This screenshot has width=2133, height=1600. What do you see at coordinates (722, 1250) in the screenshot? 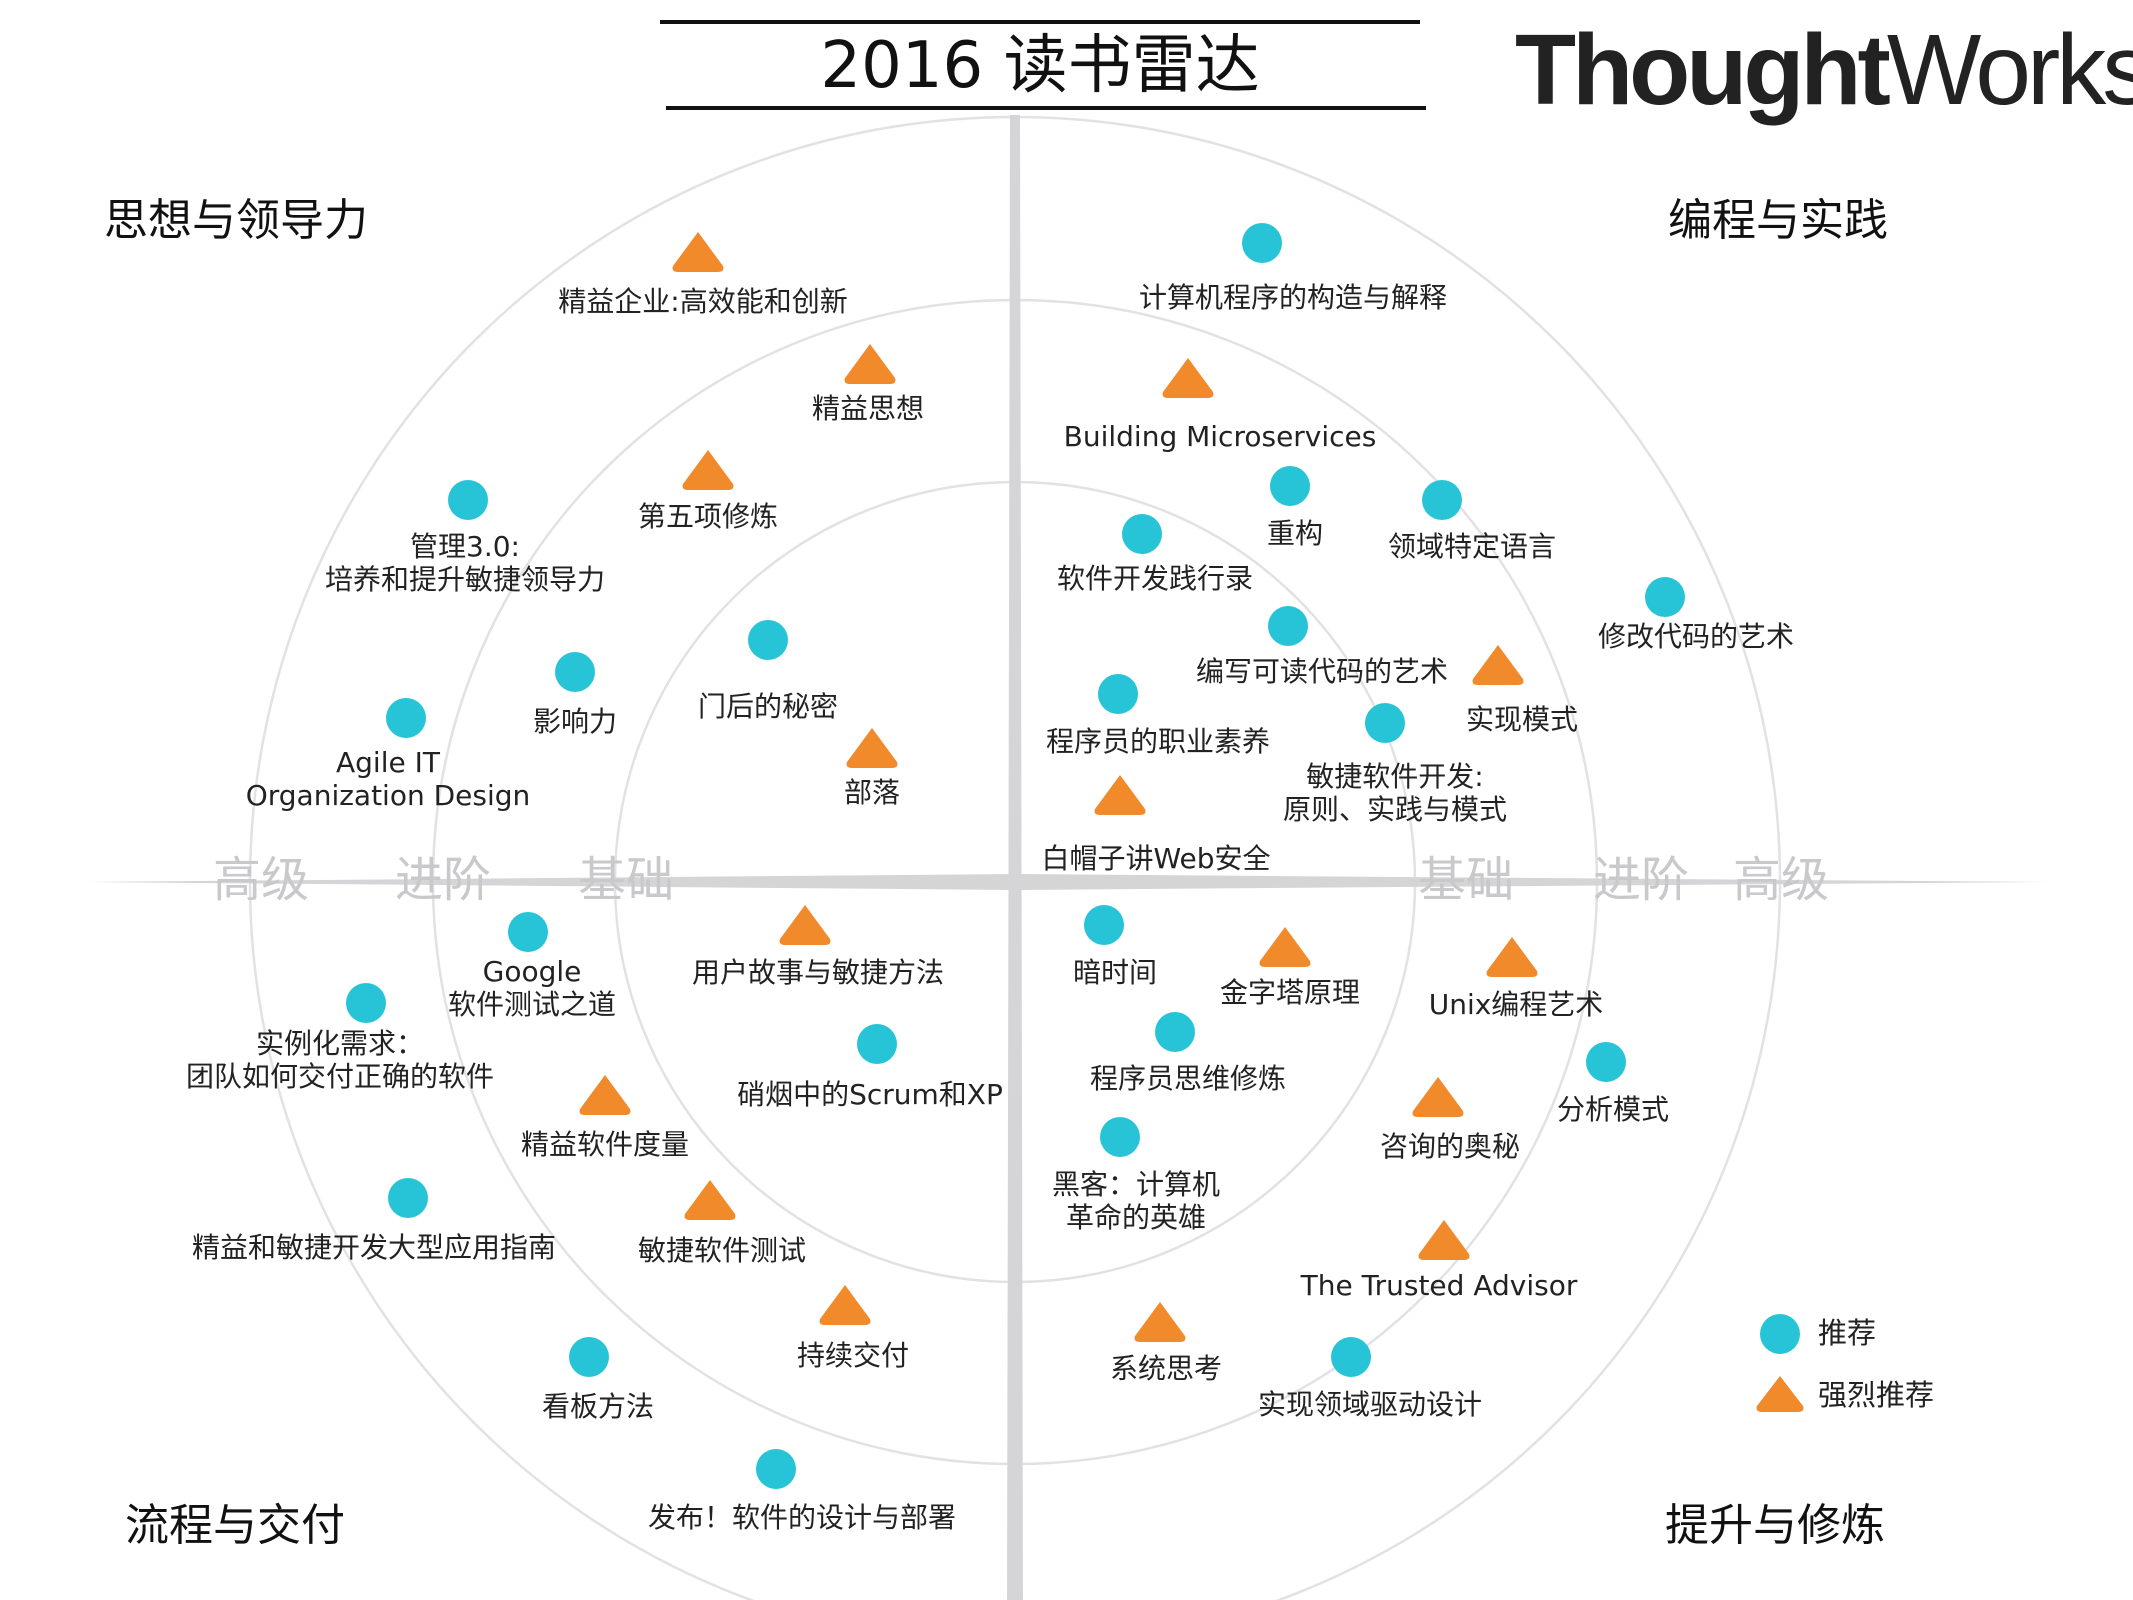
I see `book-label: 敏捷软件测试` at bounding box center [722, 1250].